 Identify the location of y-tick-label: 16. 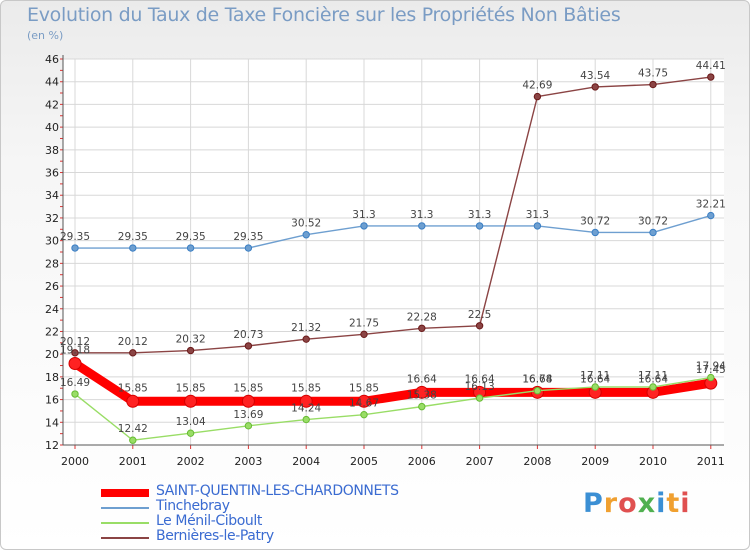
(52, 400).